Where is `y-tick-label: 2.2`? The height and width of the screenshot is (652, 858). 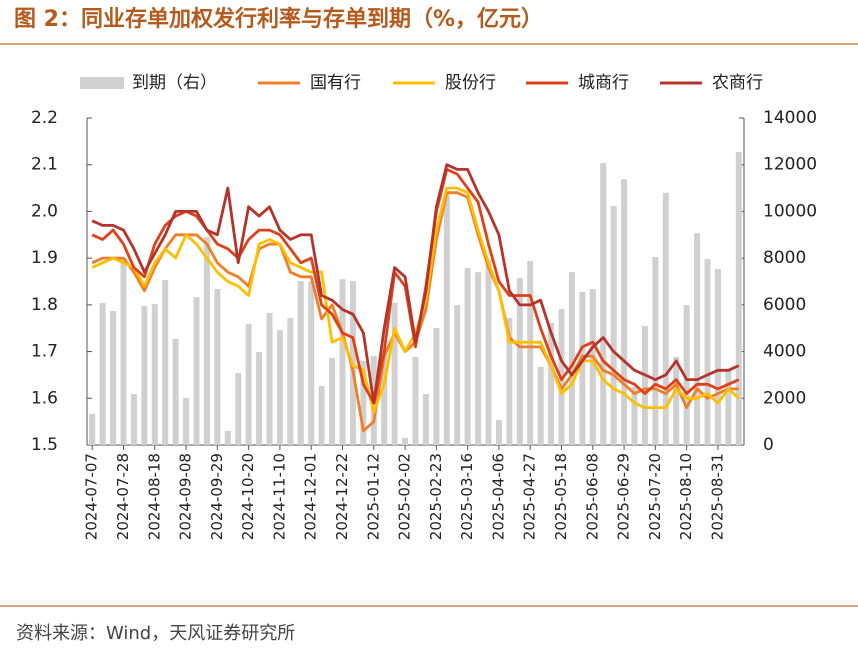
y-tick-label: 2.2 is located at coordinates (44, 118).